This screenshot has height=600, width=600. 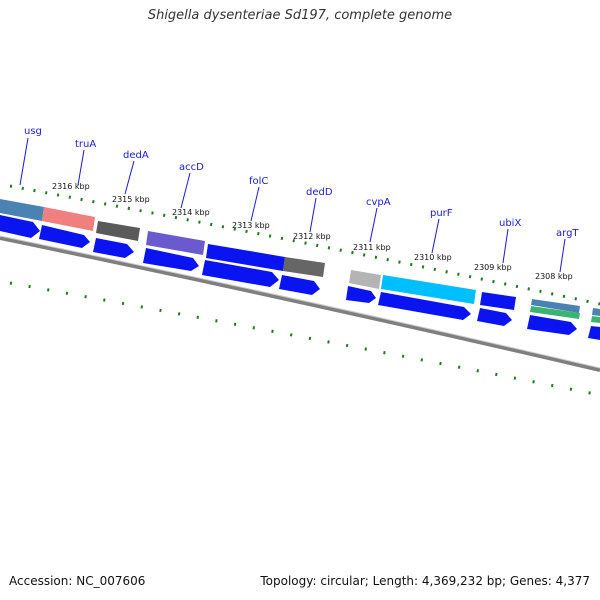 What do you see at coordinates (313, 215) in the screenshot?
I see `pointer-dedD` at bounding box center [313, 215].